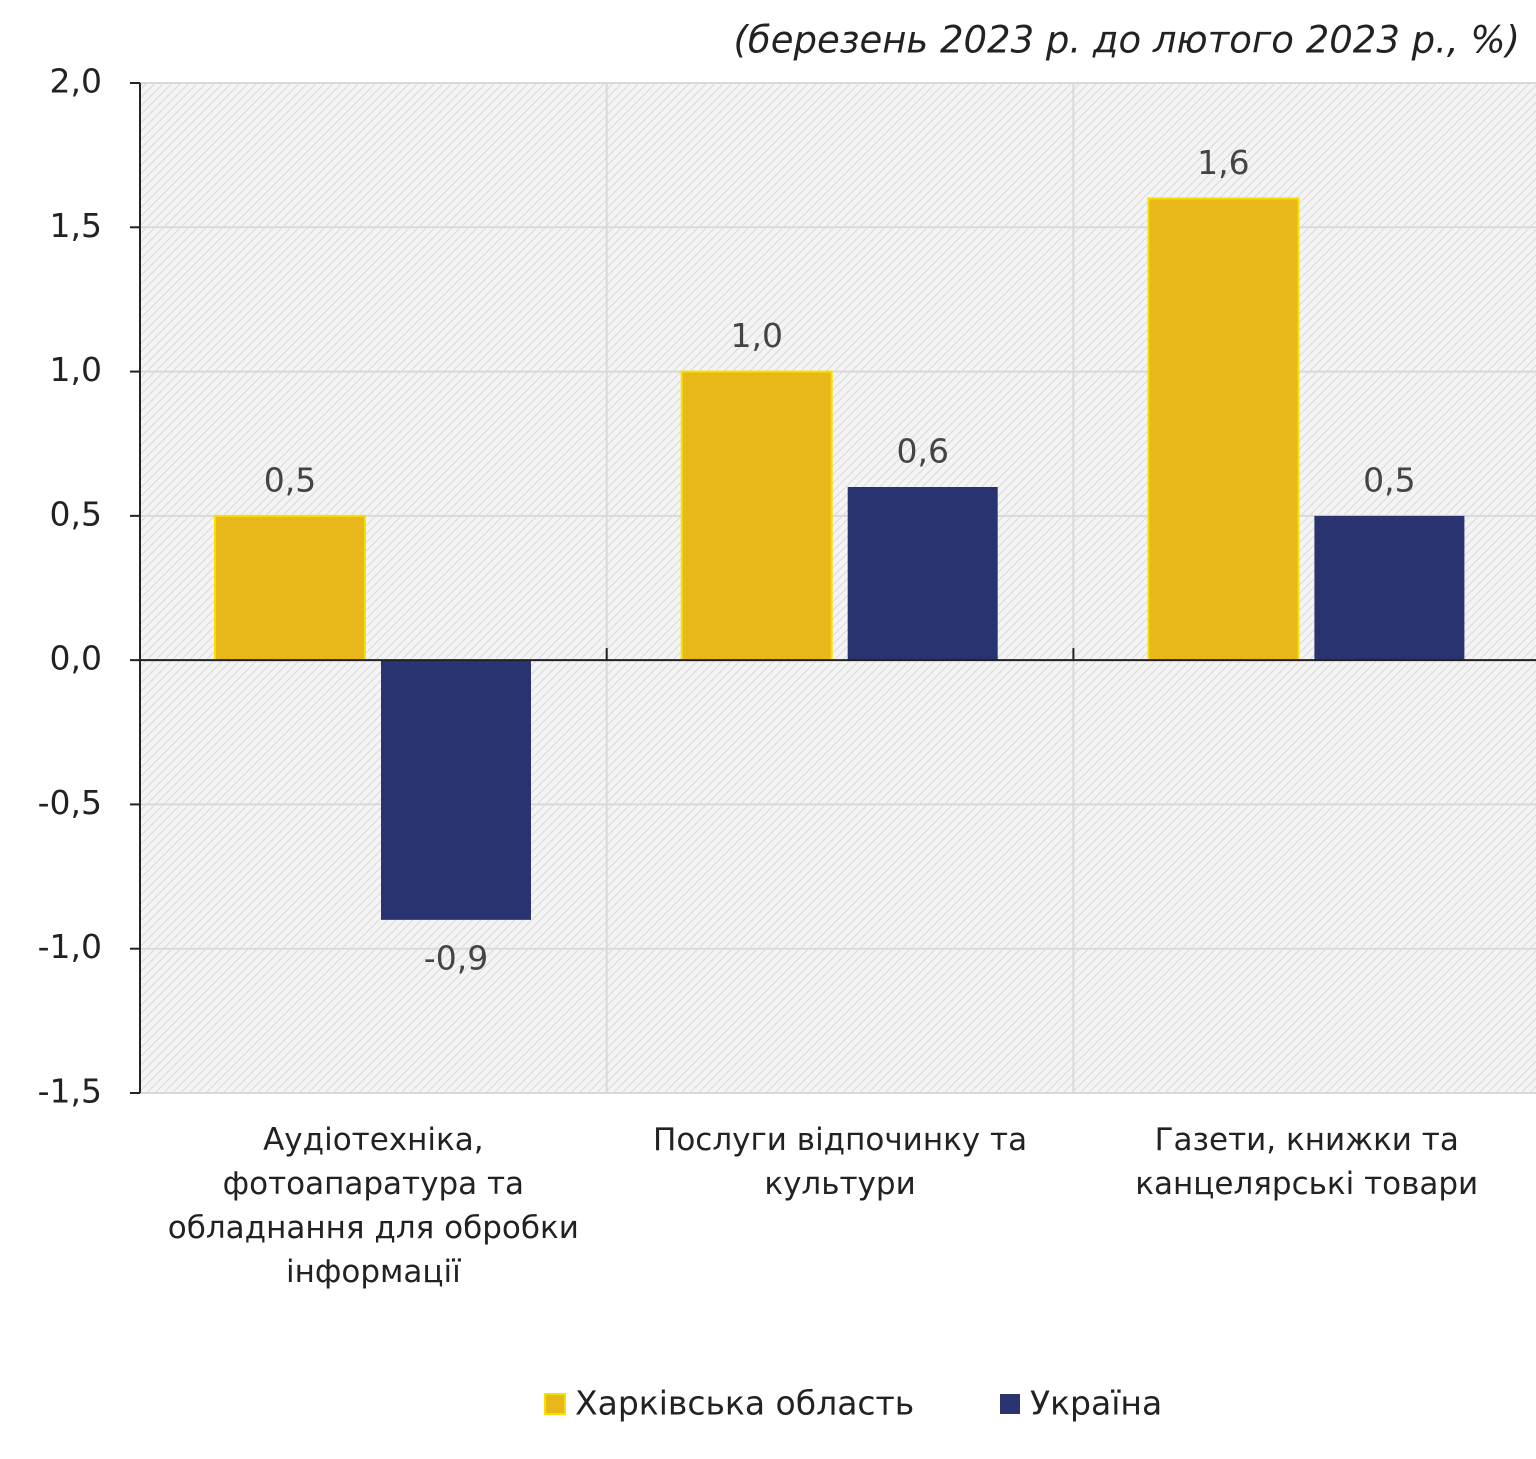  What do you see at coordinates (76, 81) in the screenshot?
I see `y-tick-label: 2,0` at bounding box center [76, 81].